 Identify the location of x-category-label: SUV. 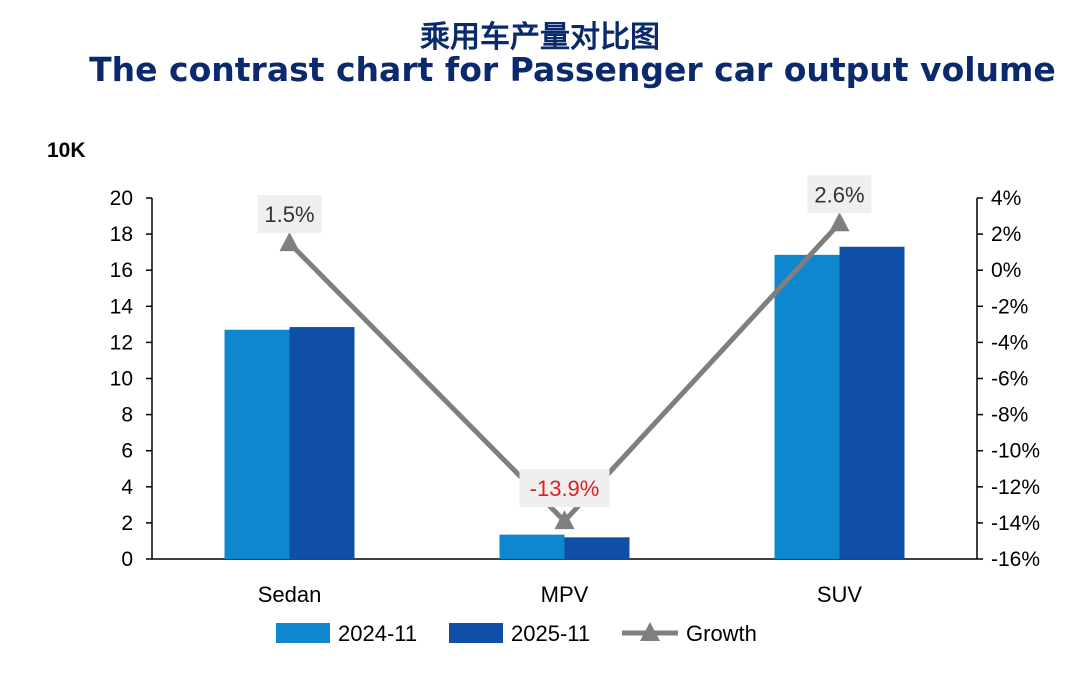
(840, 594).